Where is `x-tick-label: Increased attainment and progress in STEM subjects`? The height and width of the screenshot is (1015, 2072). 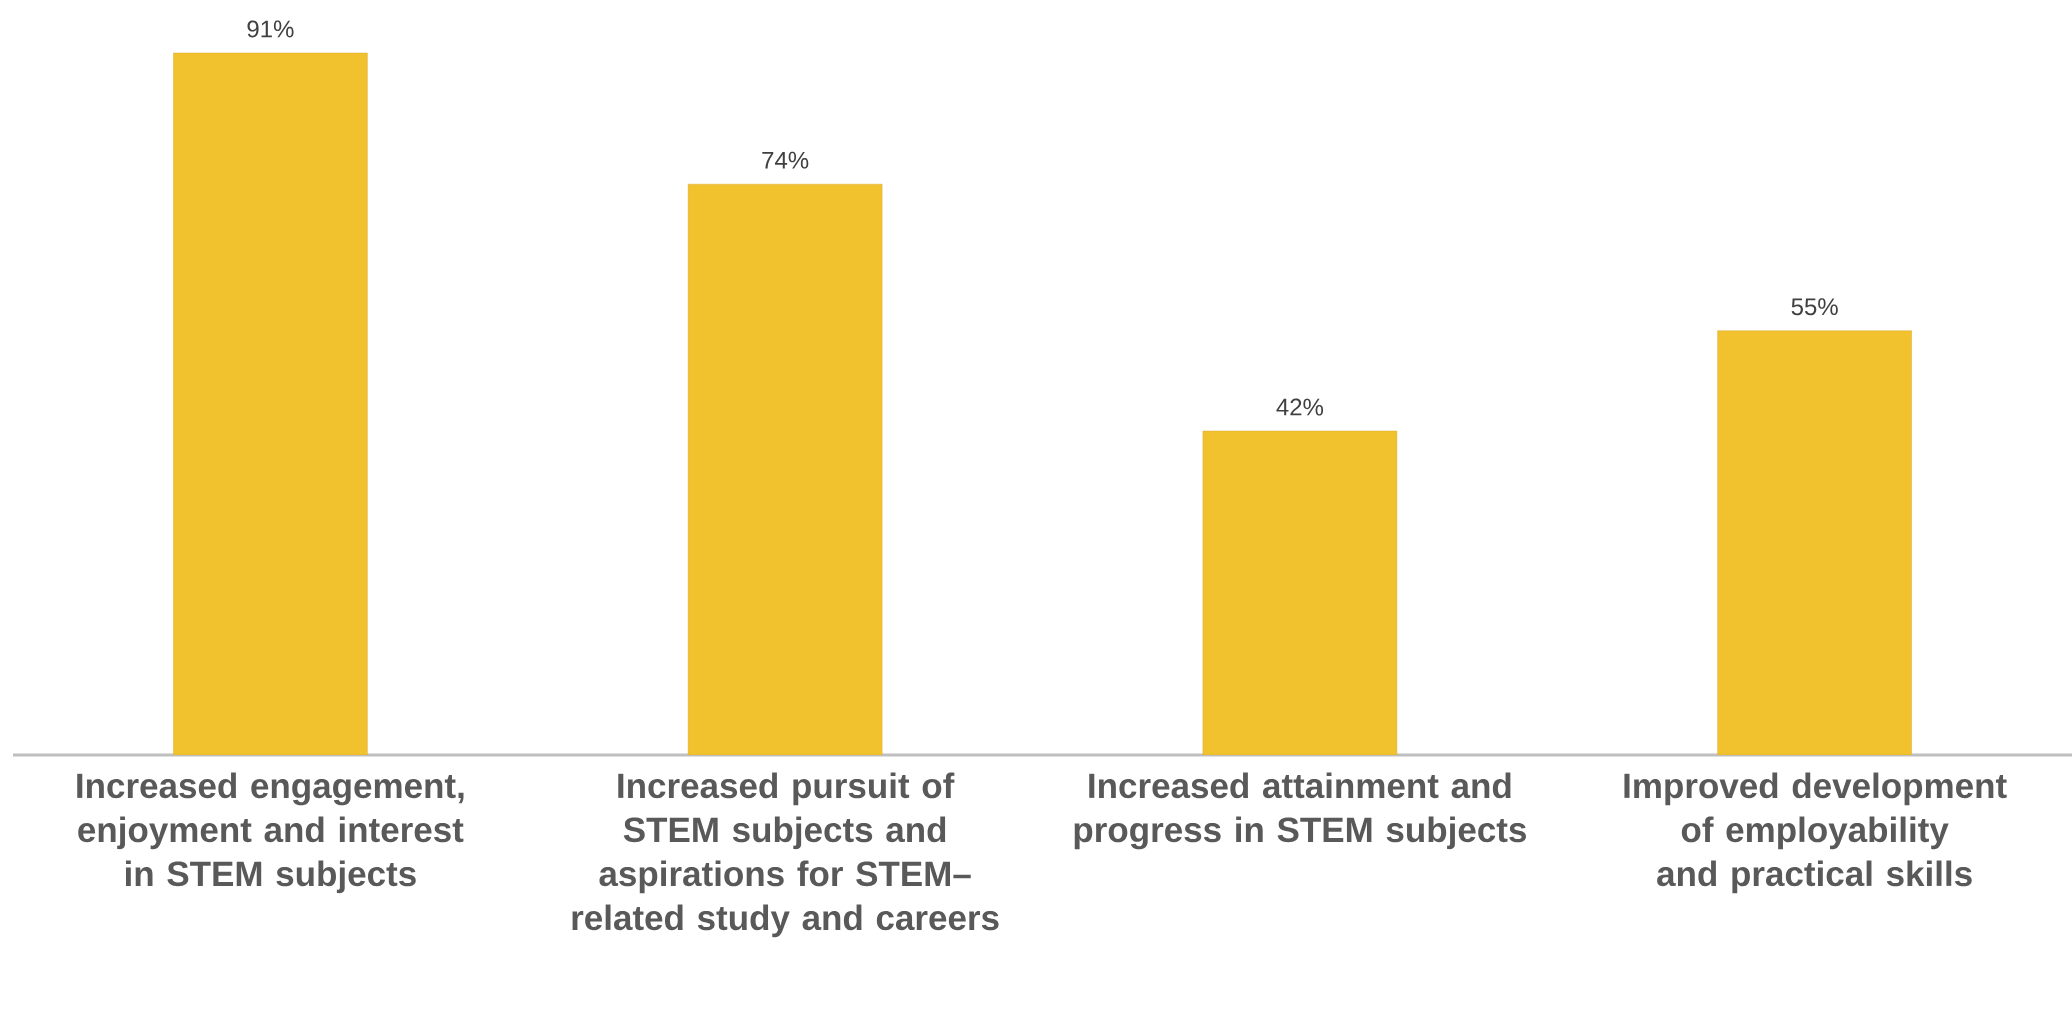 x-tick-label: Increased attainment and progress in STEM subjects is located at coordinates (1300, 811).